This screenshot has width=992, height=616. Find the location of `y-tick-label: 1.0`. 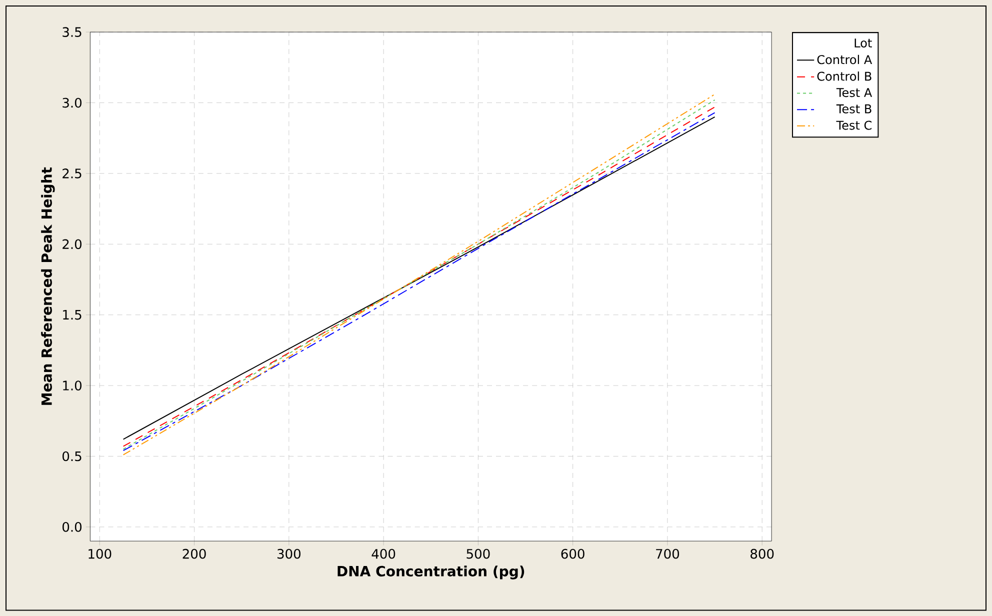

y-tick-label: 1.0 is located at coordinates (72, 385).